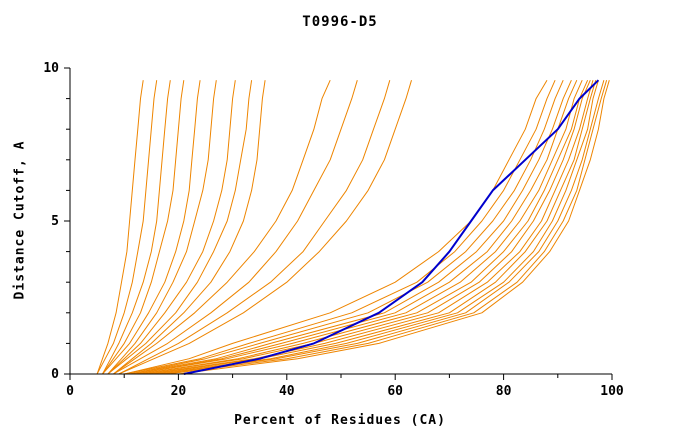 The image size is (680, 440). What do you see at coordinates (612, 391) in the screenshot?
I see `tick-label: 100` at bounding box center [612, 391].